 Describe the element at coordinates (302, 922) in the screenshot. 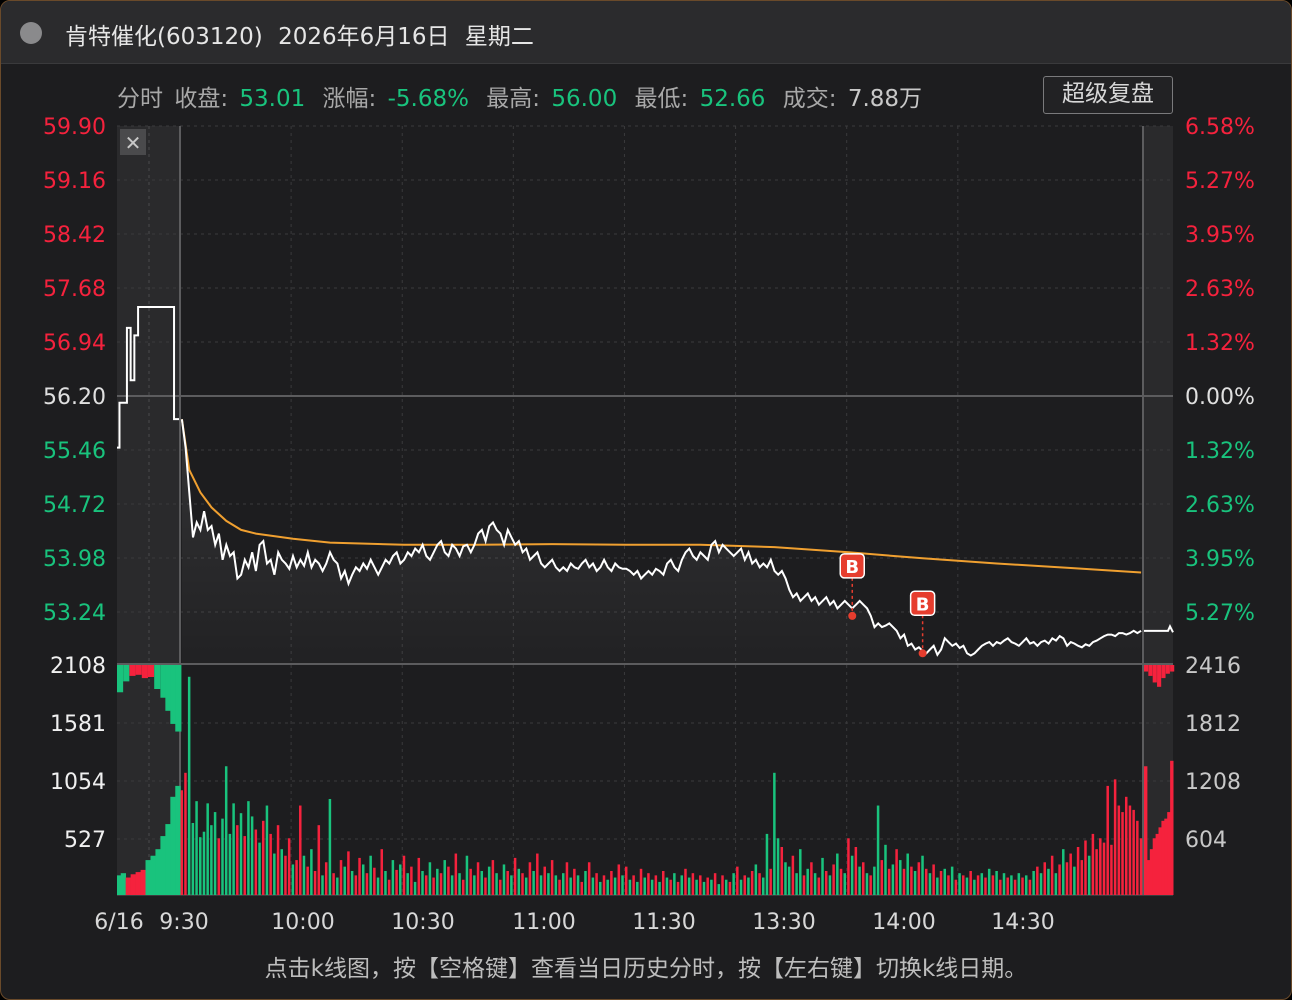

I see `time-axis-label: 10:00` at that location.